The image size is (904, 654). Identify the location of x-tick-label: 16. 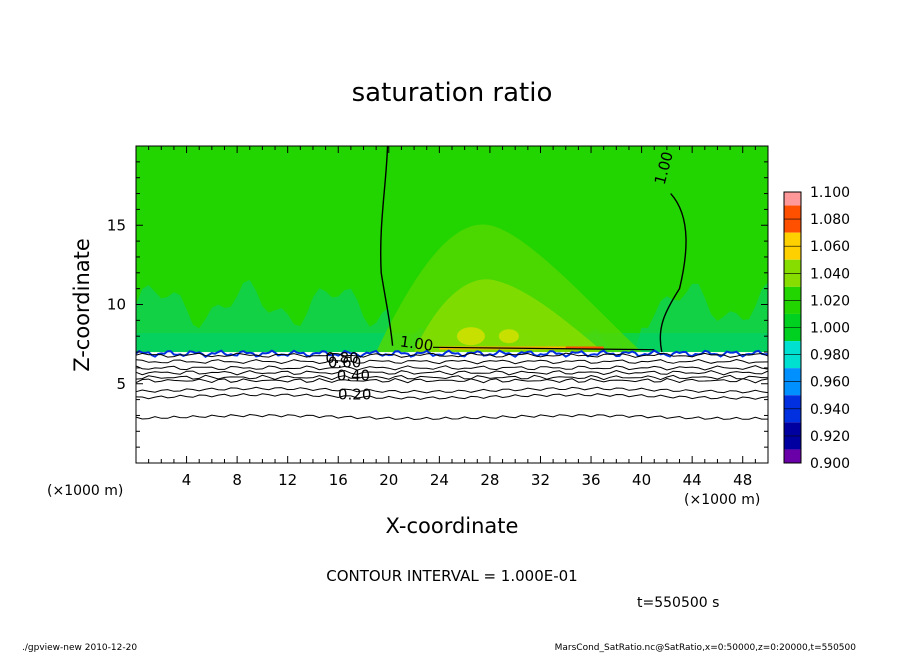
(338, 480).